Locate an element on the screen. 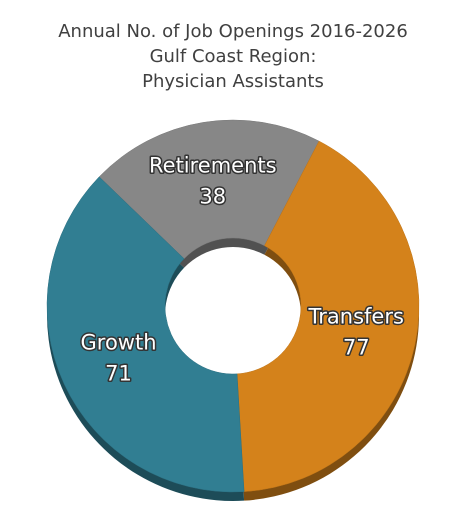  category-label: Growth is located at coordinates (119, 343).